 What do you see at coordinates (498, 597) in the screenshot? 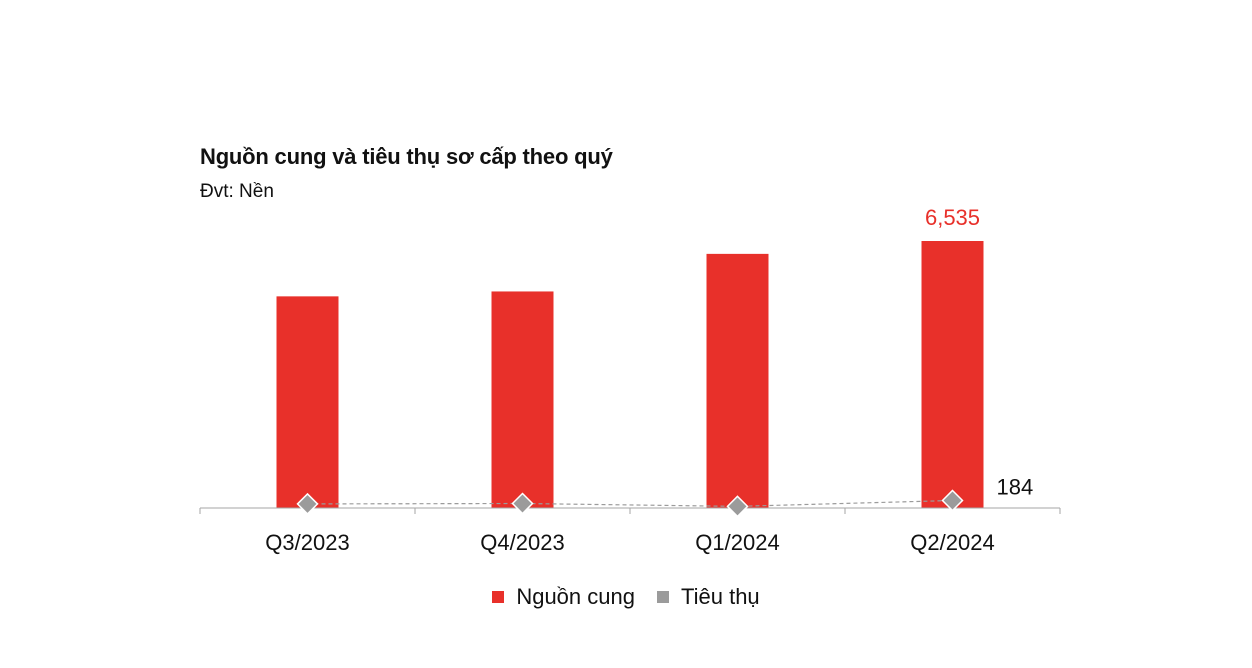
I see `legend-swatch-supply` at bounding box center [498, 597].